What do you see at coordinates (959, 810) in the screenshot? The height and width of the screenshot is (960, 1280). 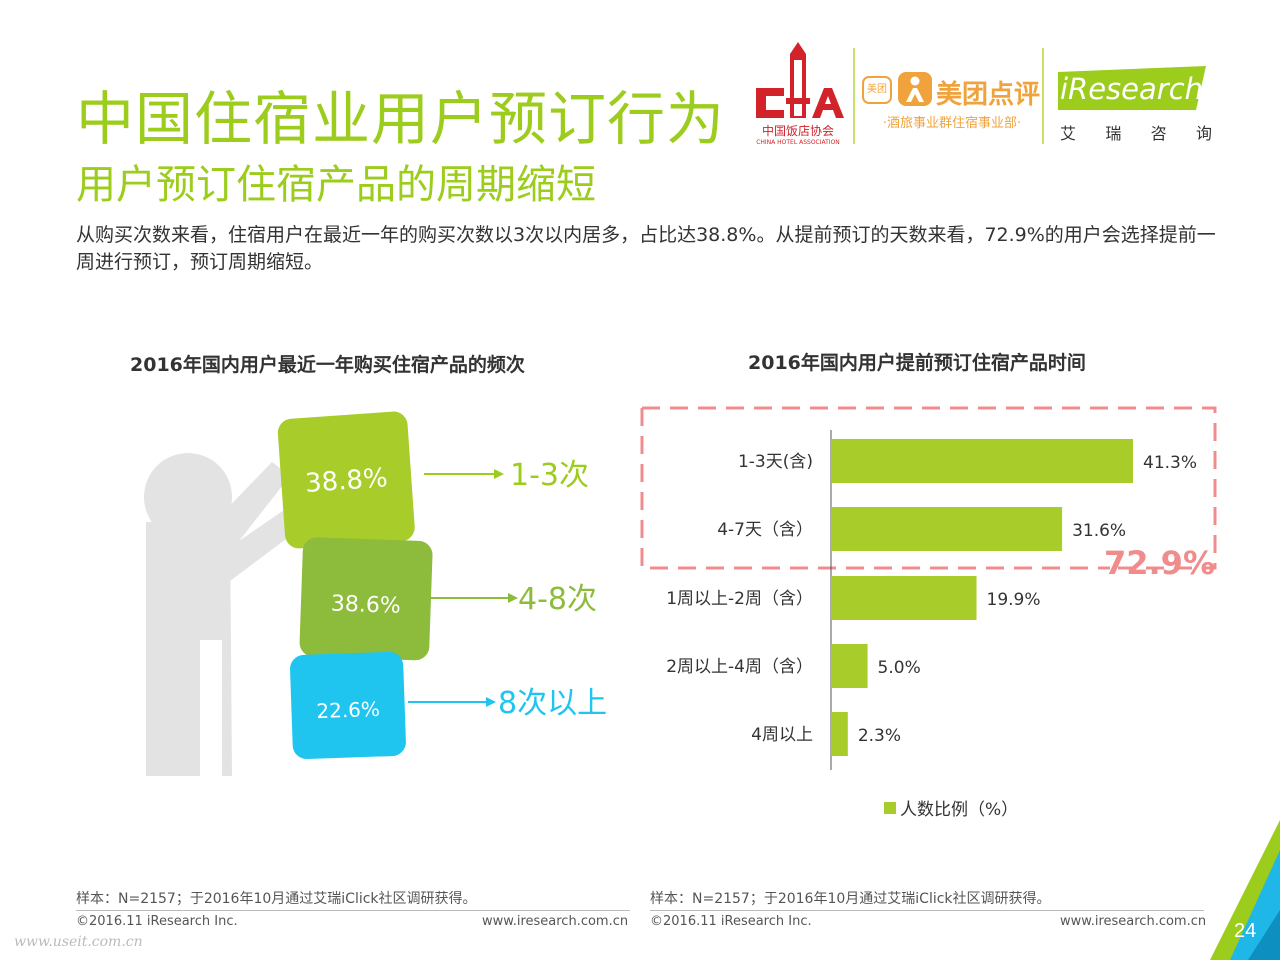 I see `legend-label: 人数比例（%）` at bounding box center [959, 810].